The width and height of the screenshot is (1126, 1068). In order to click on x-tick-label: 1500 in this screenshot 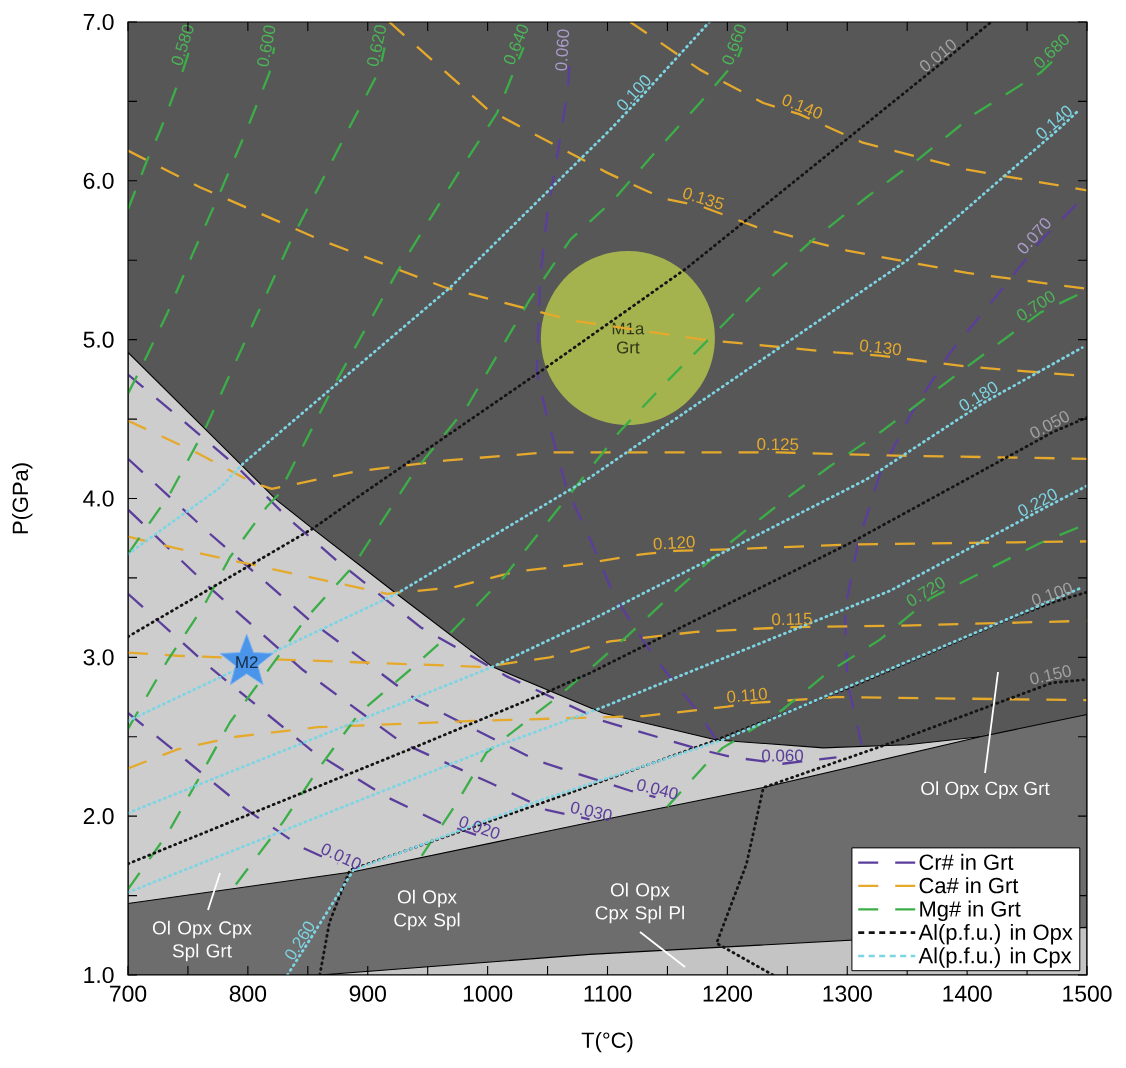, I will do `click(1087, 993)`.